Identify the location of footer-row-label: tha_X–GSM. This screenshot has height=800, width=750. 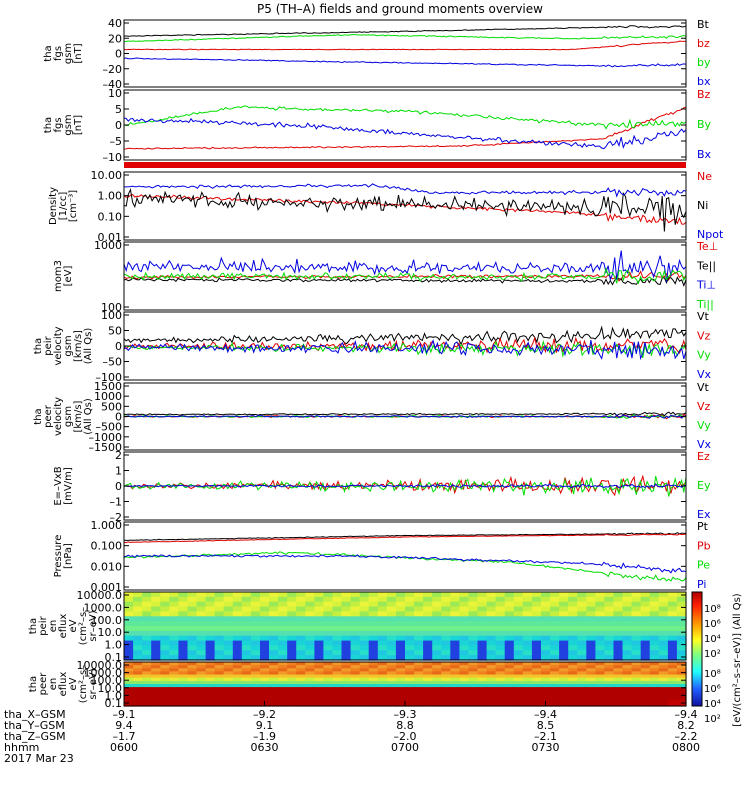
(35, 714).